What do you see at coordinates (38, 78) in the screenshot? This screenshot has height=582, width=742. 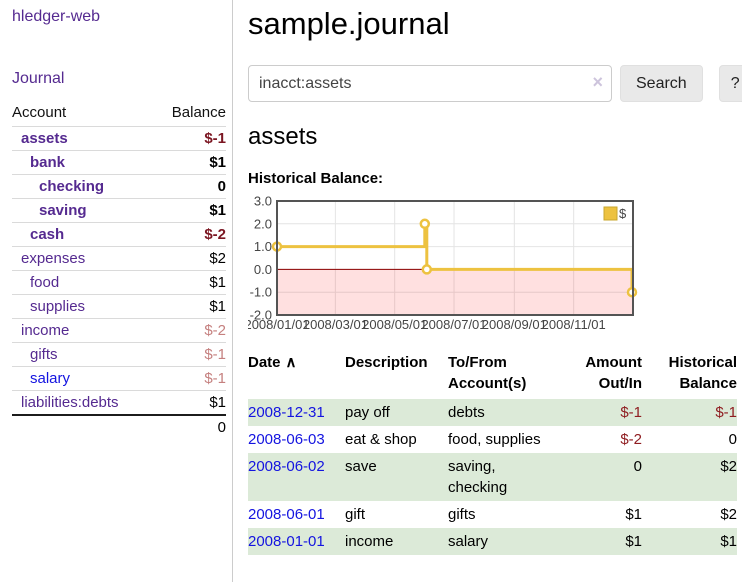 I see `sidebar-item-journal: Journal` at bounding box center [38, 78].